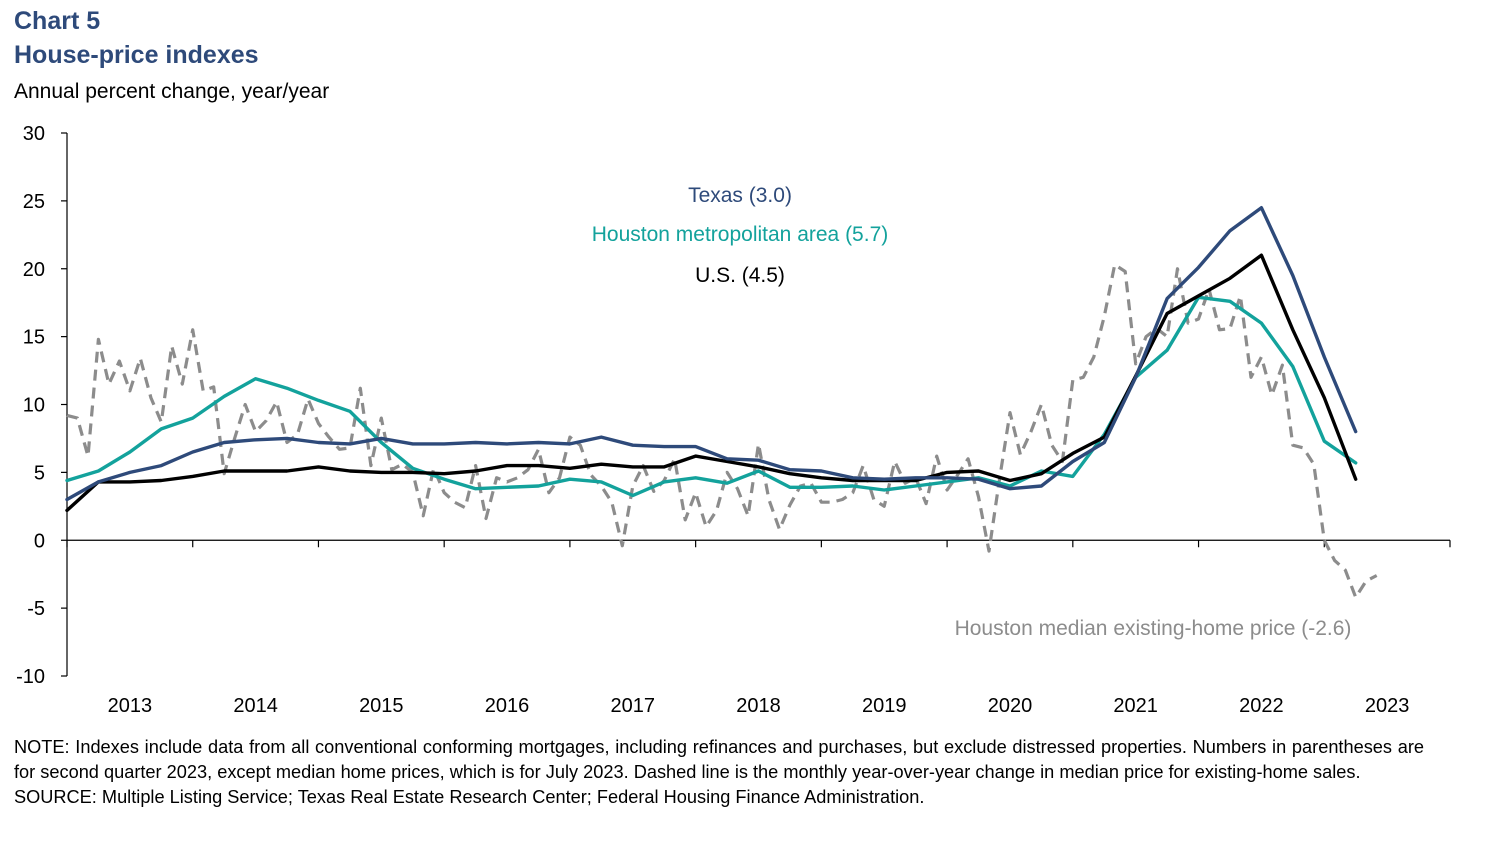 The width and height of the screenshot is (1494, 846). I want to click on x-tick-label: 2016, so click(507, 706).